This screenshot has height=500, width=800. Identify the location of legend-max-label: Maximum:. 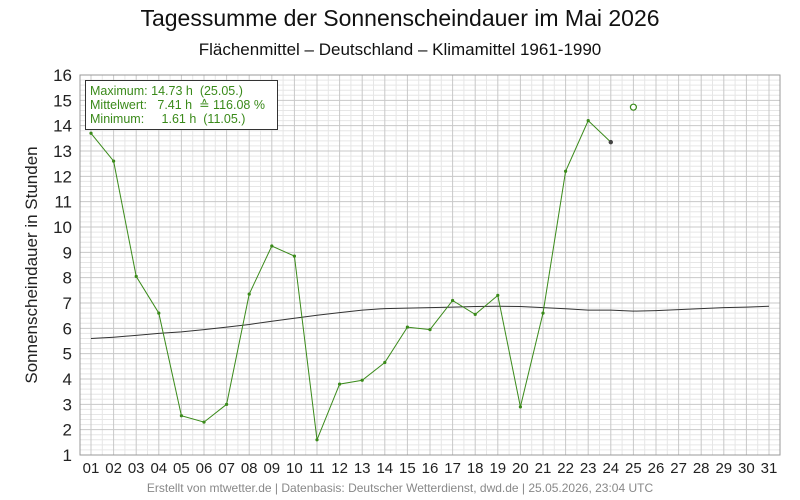
(119, 91).